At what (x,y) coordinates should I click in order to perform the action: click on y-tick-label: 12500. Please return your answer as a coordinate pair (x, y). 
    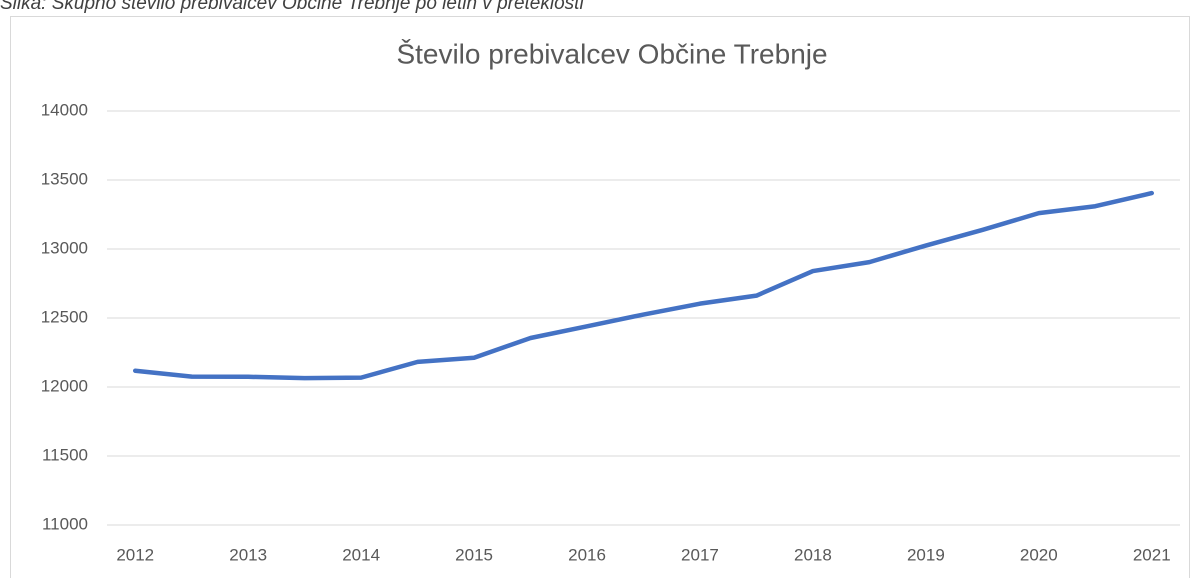
    Looking at the image, I should click on (64, 316).